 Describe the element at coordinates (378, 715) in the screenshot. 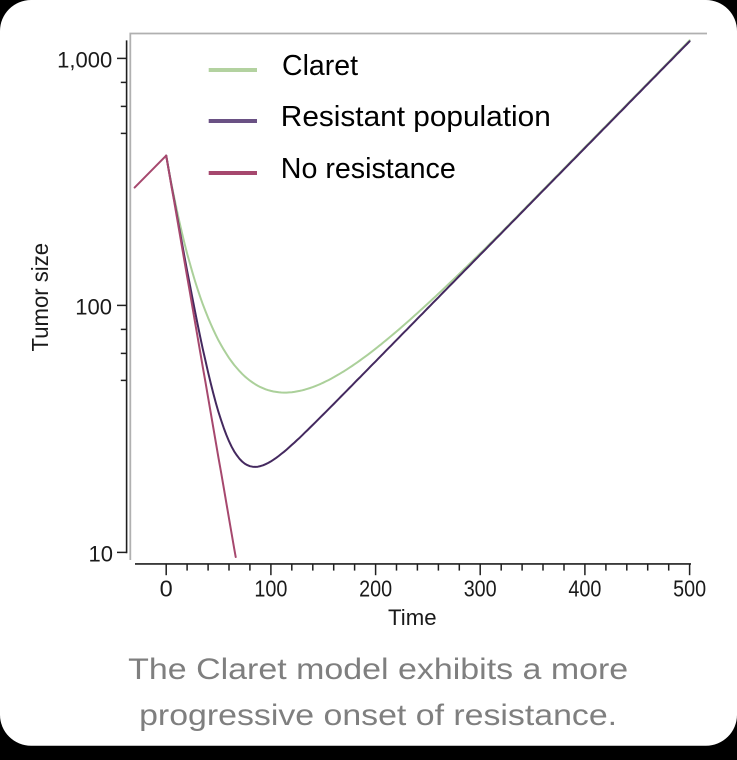

I see `svg-text:progressive onset of resistanc: progressive onset of resistance.` at that location.